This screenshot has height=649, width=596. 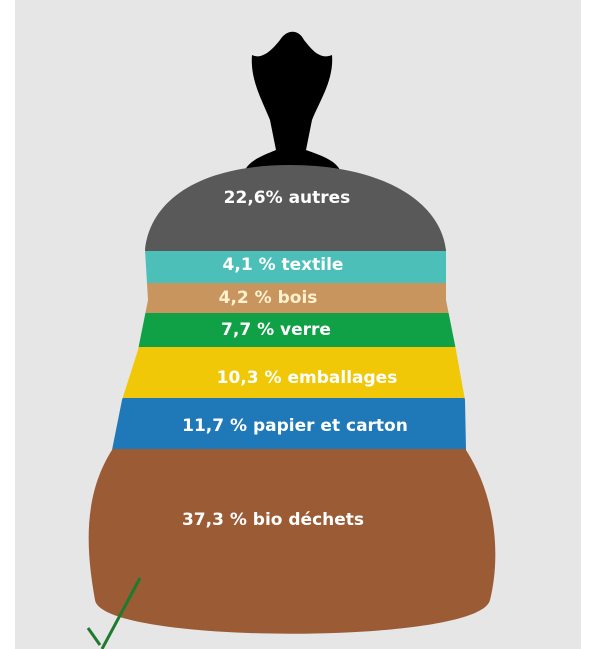 What do you see at coordinates (287, 198) in the screenshot?
I see `segment-label: 22,6% autres` at bounding box center [287, 198].